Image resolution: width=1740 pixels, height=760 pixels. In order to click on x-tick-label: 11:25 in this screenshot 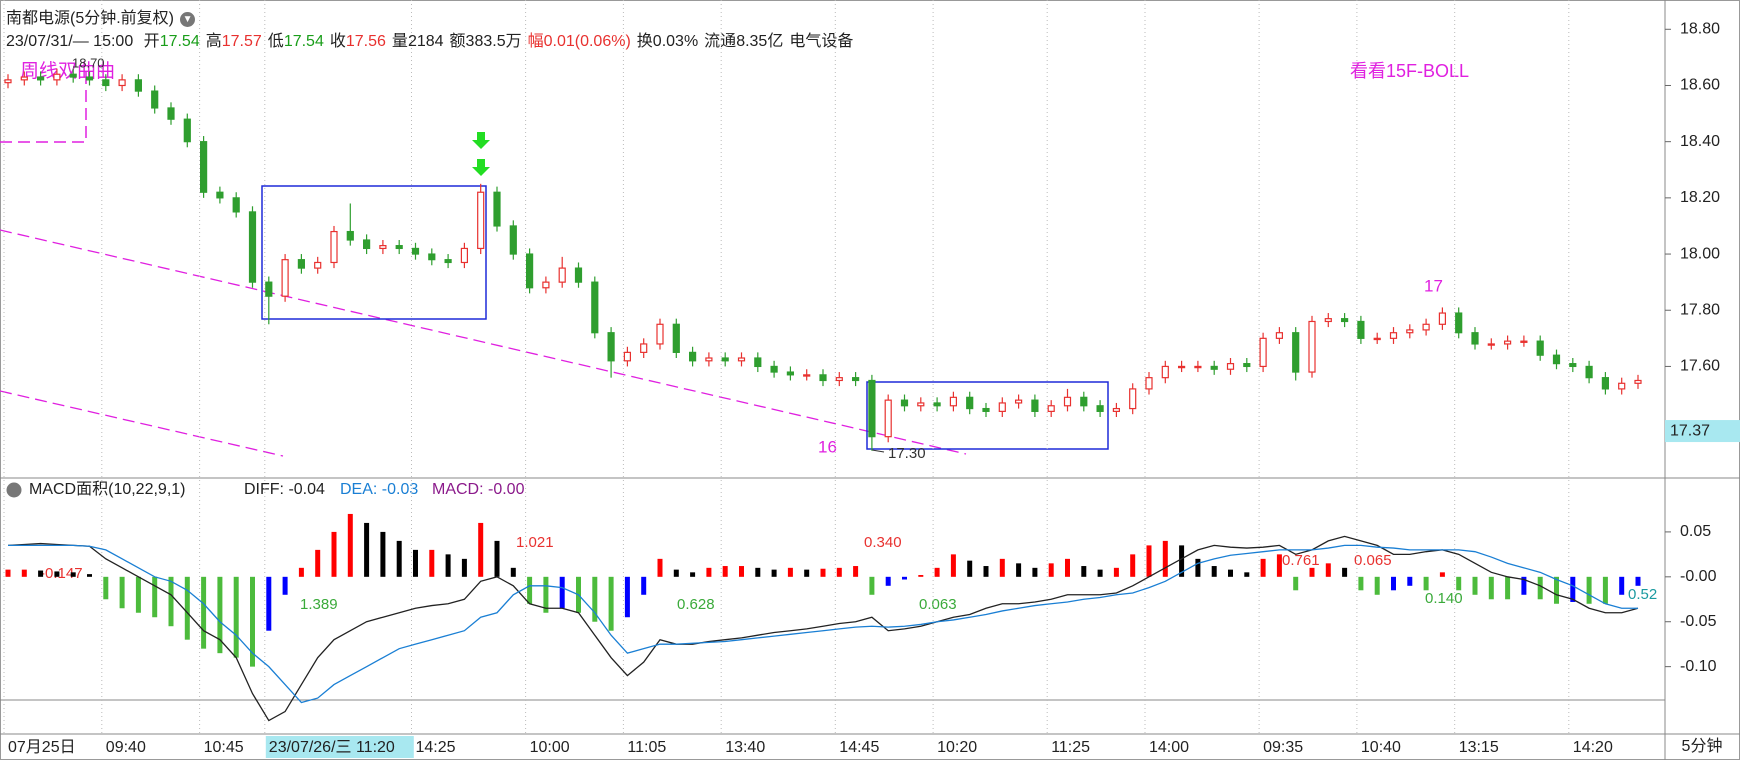, I will do `click(1070, 747)`.